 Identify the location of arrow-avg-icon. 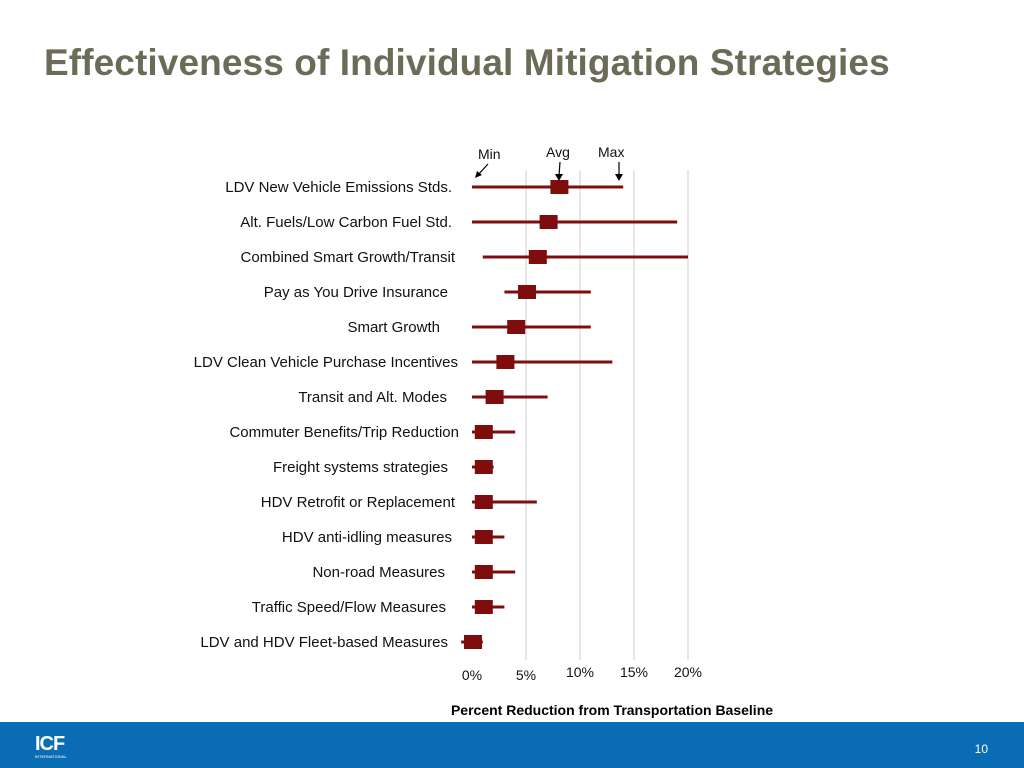
(559, 171).